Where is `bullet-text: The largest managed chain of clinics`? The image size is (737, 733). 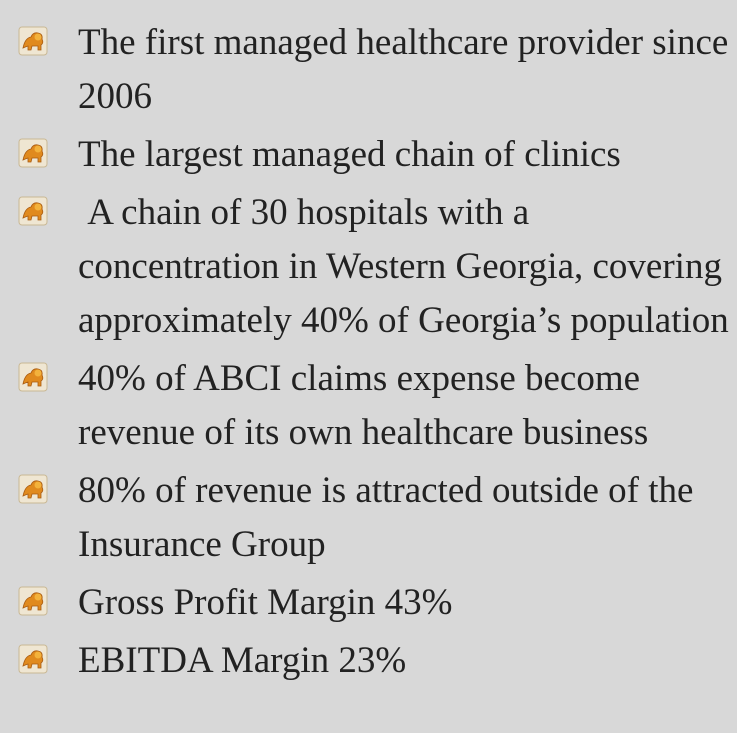 bullet-text: The largest managed chain of clinics is located at coordinates (349, 154).